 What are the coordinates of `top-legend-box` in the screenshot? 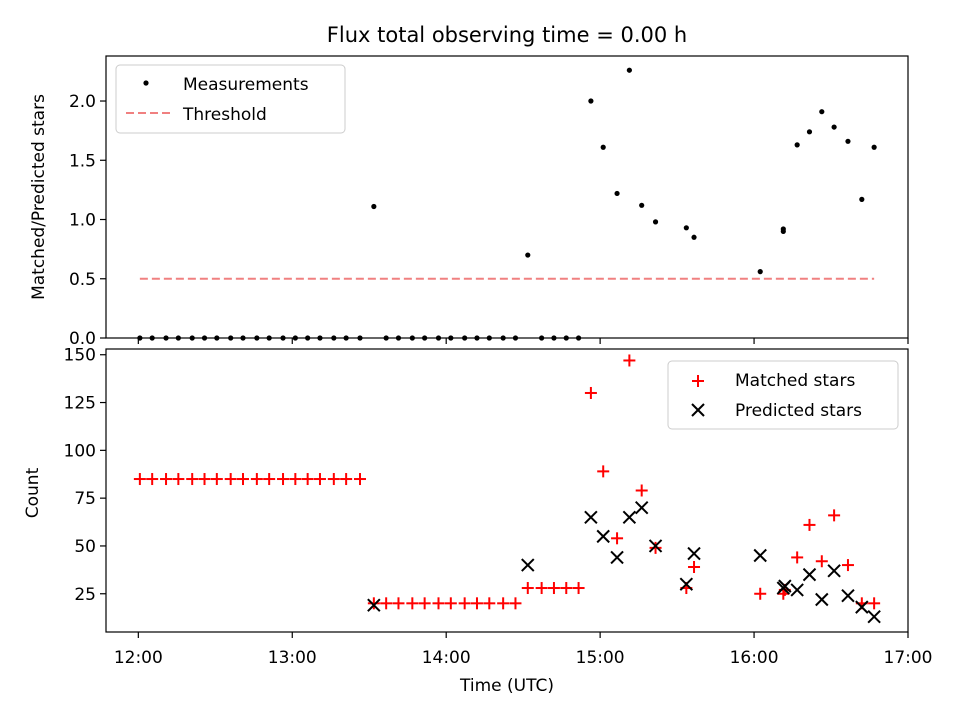 It's located at (230, 99).